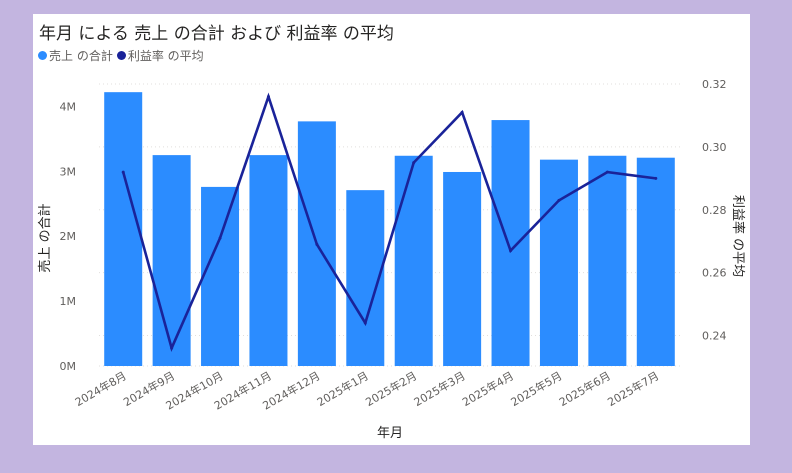  I want to click on y2-tick-label: 0.30, so click(714, 147).